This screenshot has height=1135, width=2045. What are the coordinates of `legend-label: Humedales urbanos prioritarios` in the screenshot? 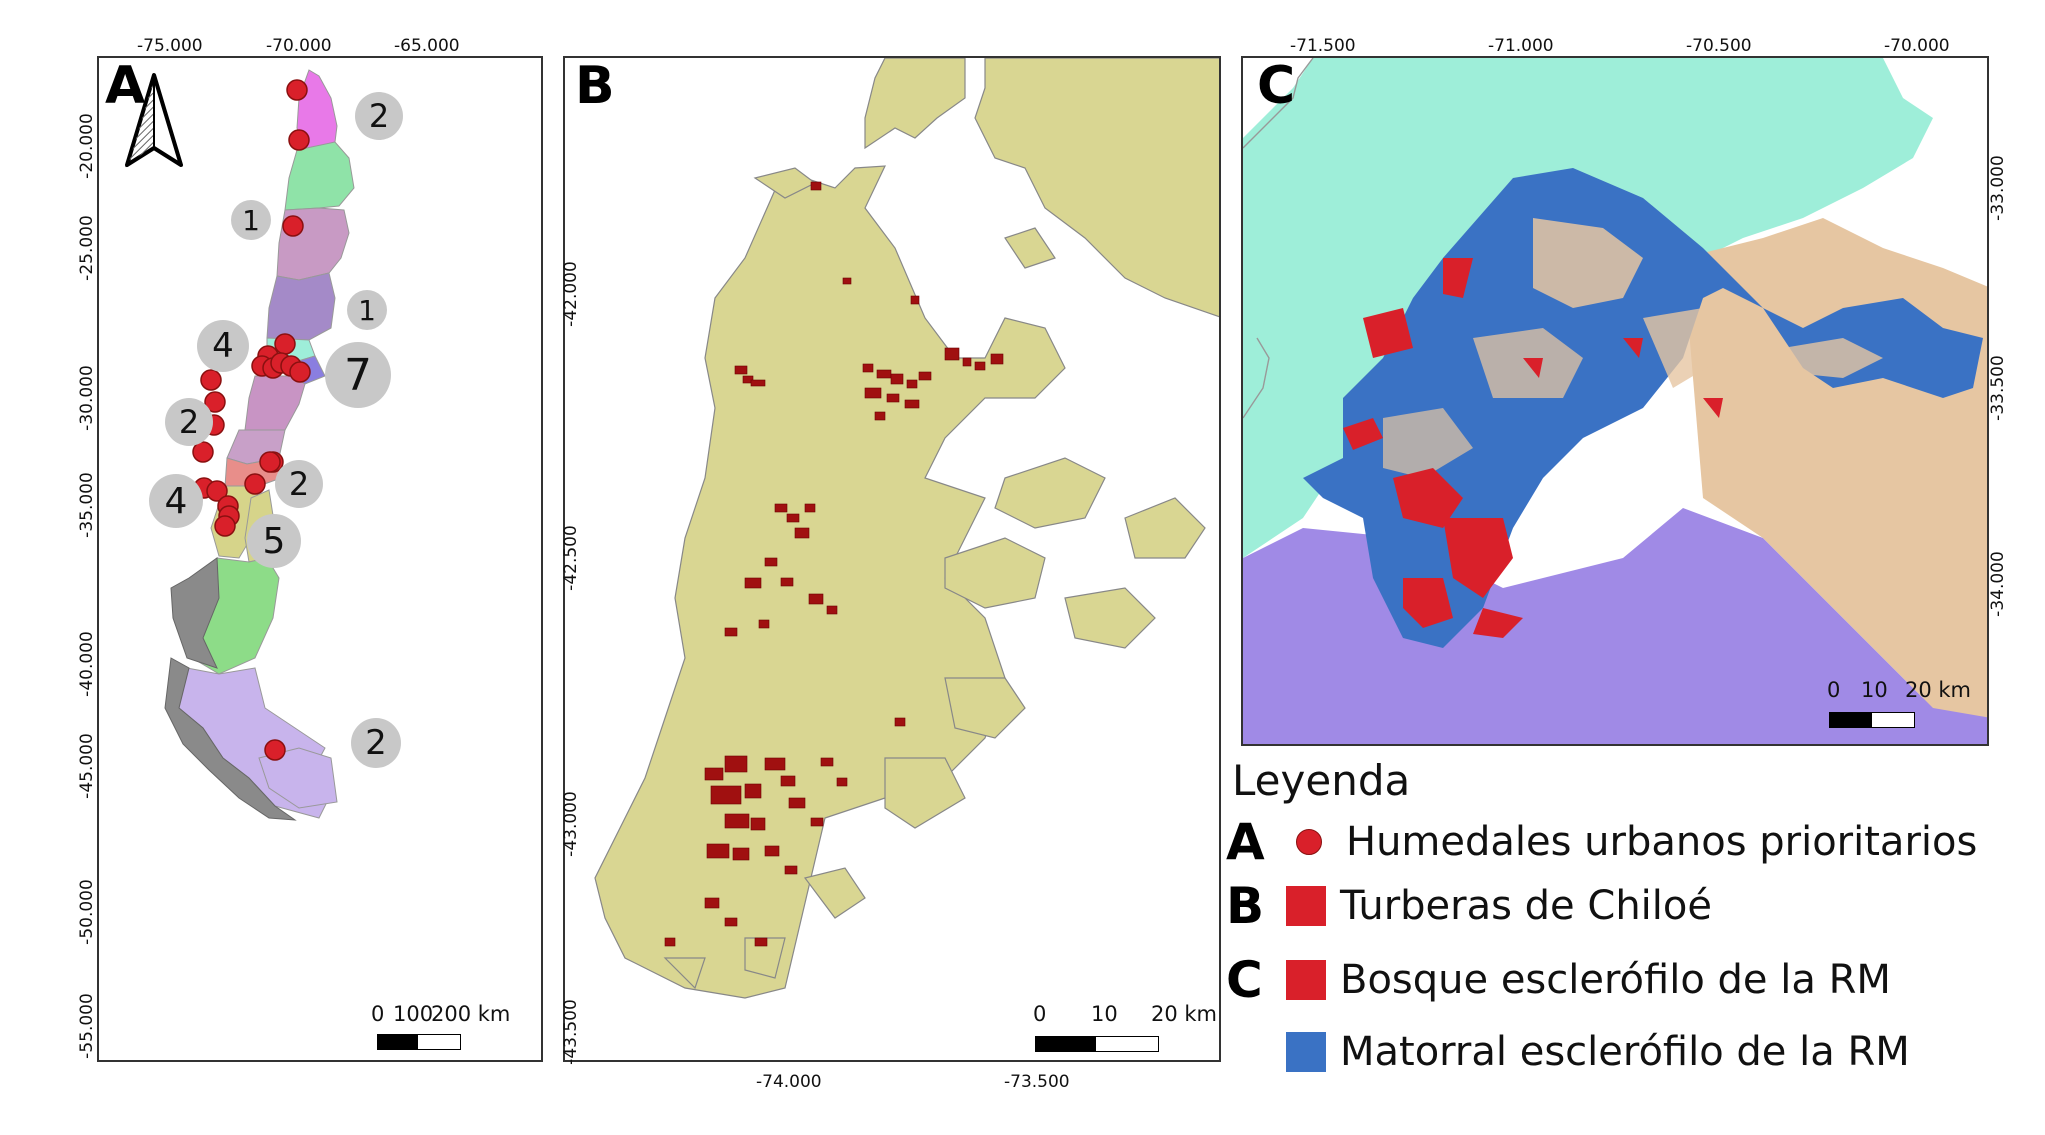 It's located at (1662, 842).